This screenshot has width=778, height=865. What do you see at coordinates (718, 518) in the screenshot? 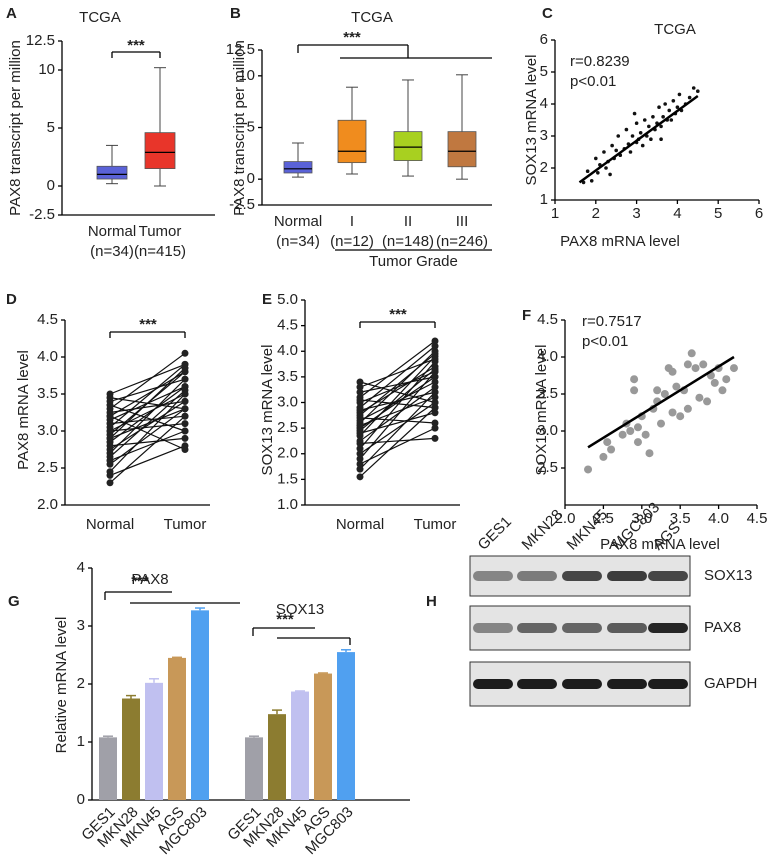
I see `x-tick-label: 4.0` at bounding box center [718, 518].